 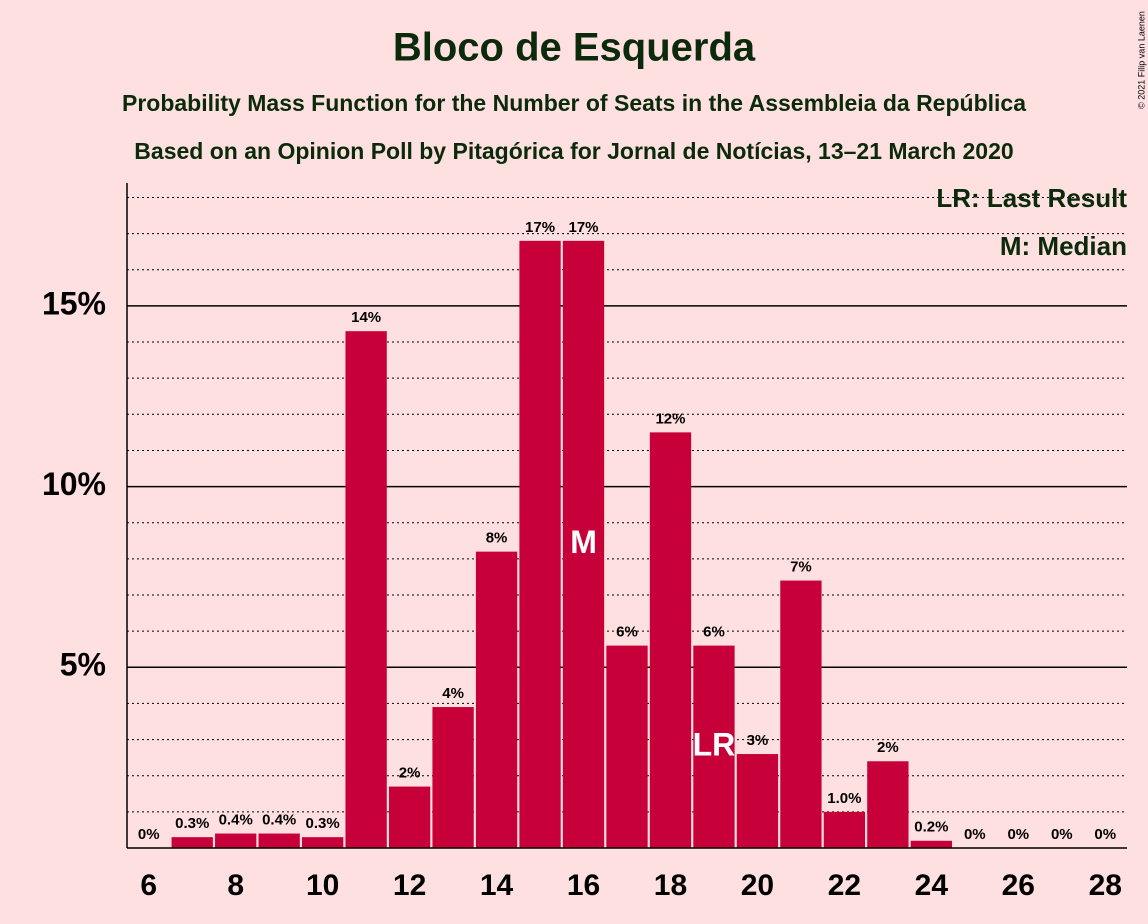 I want to click on x-tick-label: 26, so click(x=1018, y=885).